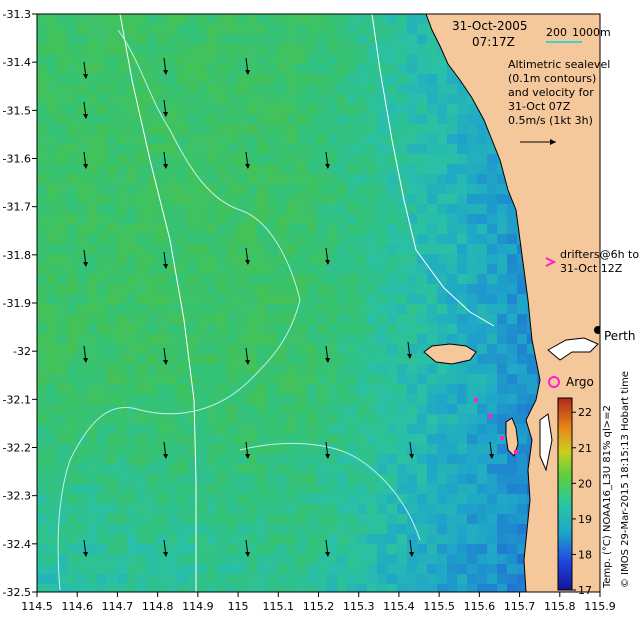  Describe the element at coordinates (573, 349) in the screenshot. I see `swan-river` at that location.